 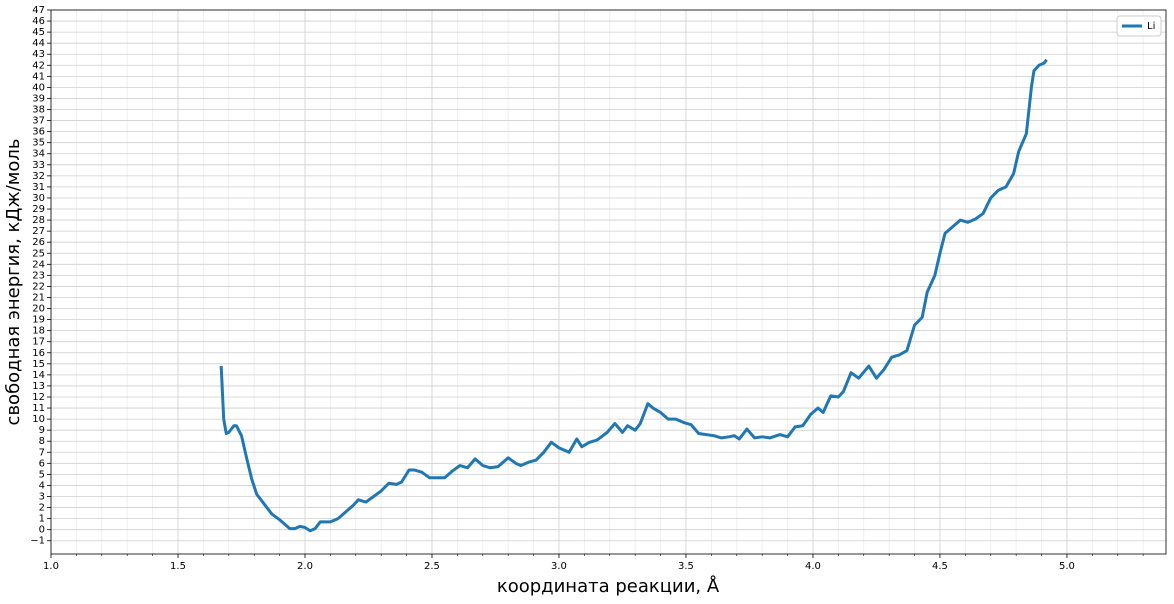 What do you see at coordinates (38, 76) in the screenshot?
I see `y-tick-label: 41` at bounding box center [38, 76].